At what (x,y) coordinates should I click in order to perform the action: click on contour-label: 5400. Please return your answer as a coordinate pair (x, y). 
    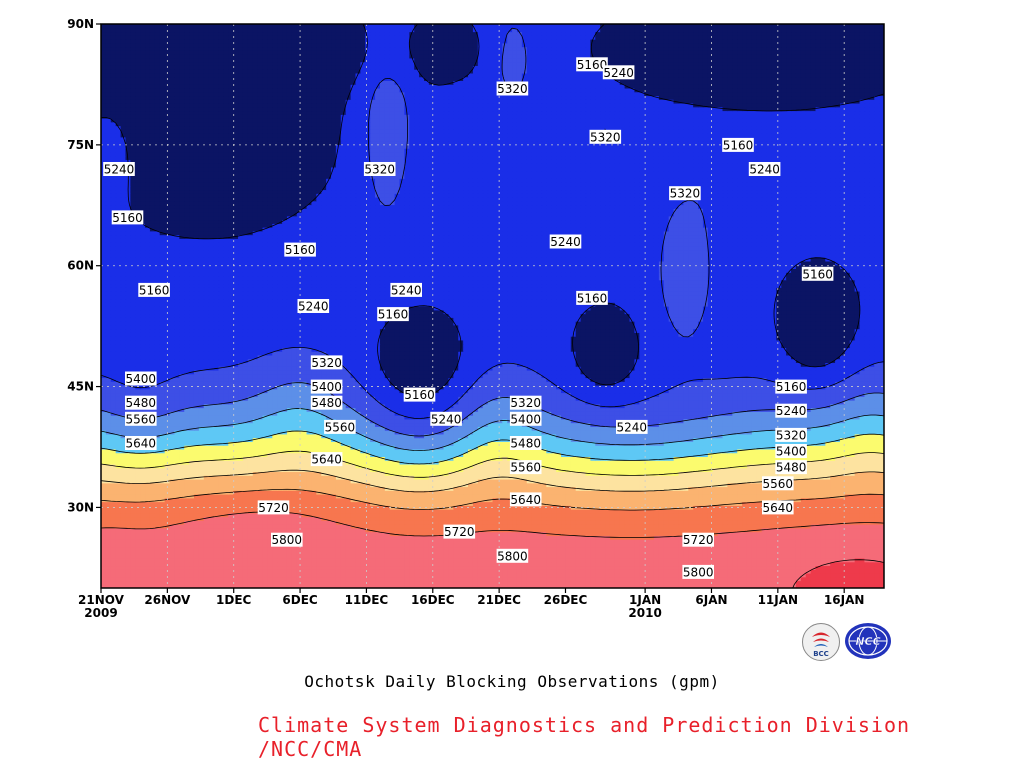
    Looking at the image, I should click on (326, 386).